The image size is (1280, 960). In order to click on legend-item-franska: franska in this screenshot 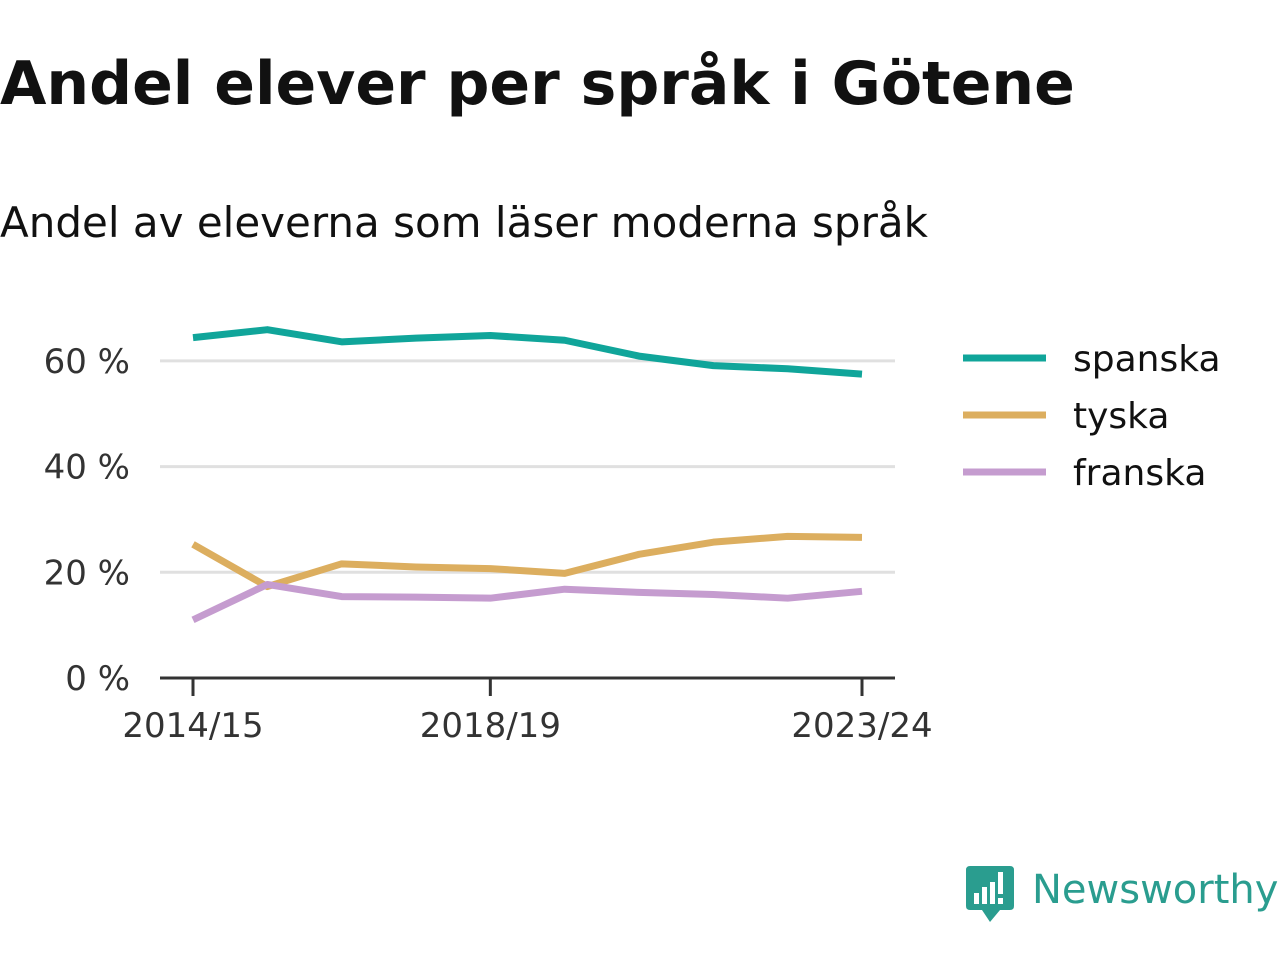, I will do `click(1084, 473)`.